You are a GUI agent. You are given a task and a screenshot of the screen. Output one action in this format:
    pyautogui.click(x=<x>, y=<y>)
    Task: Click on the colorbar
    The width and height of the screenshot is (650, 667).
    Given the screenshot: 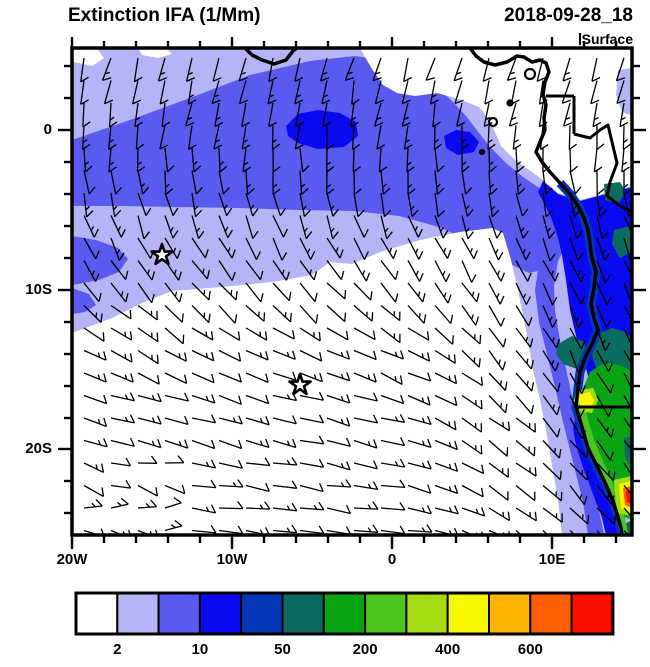 What is the action you would take?
    pyautogui.click(x=344, y=613)
    